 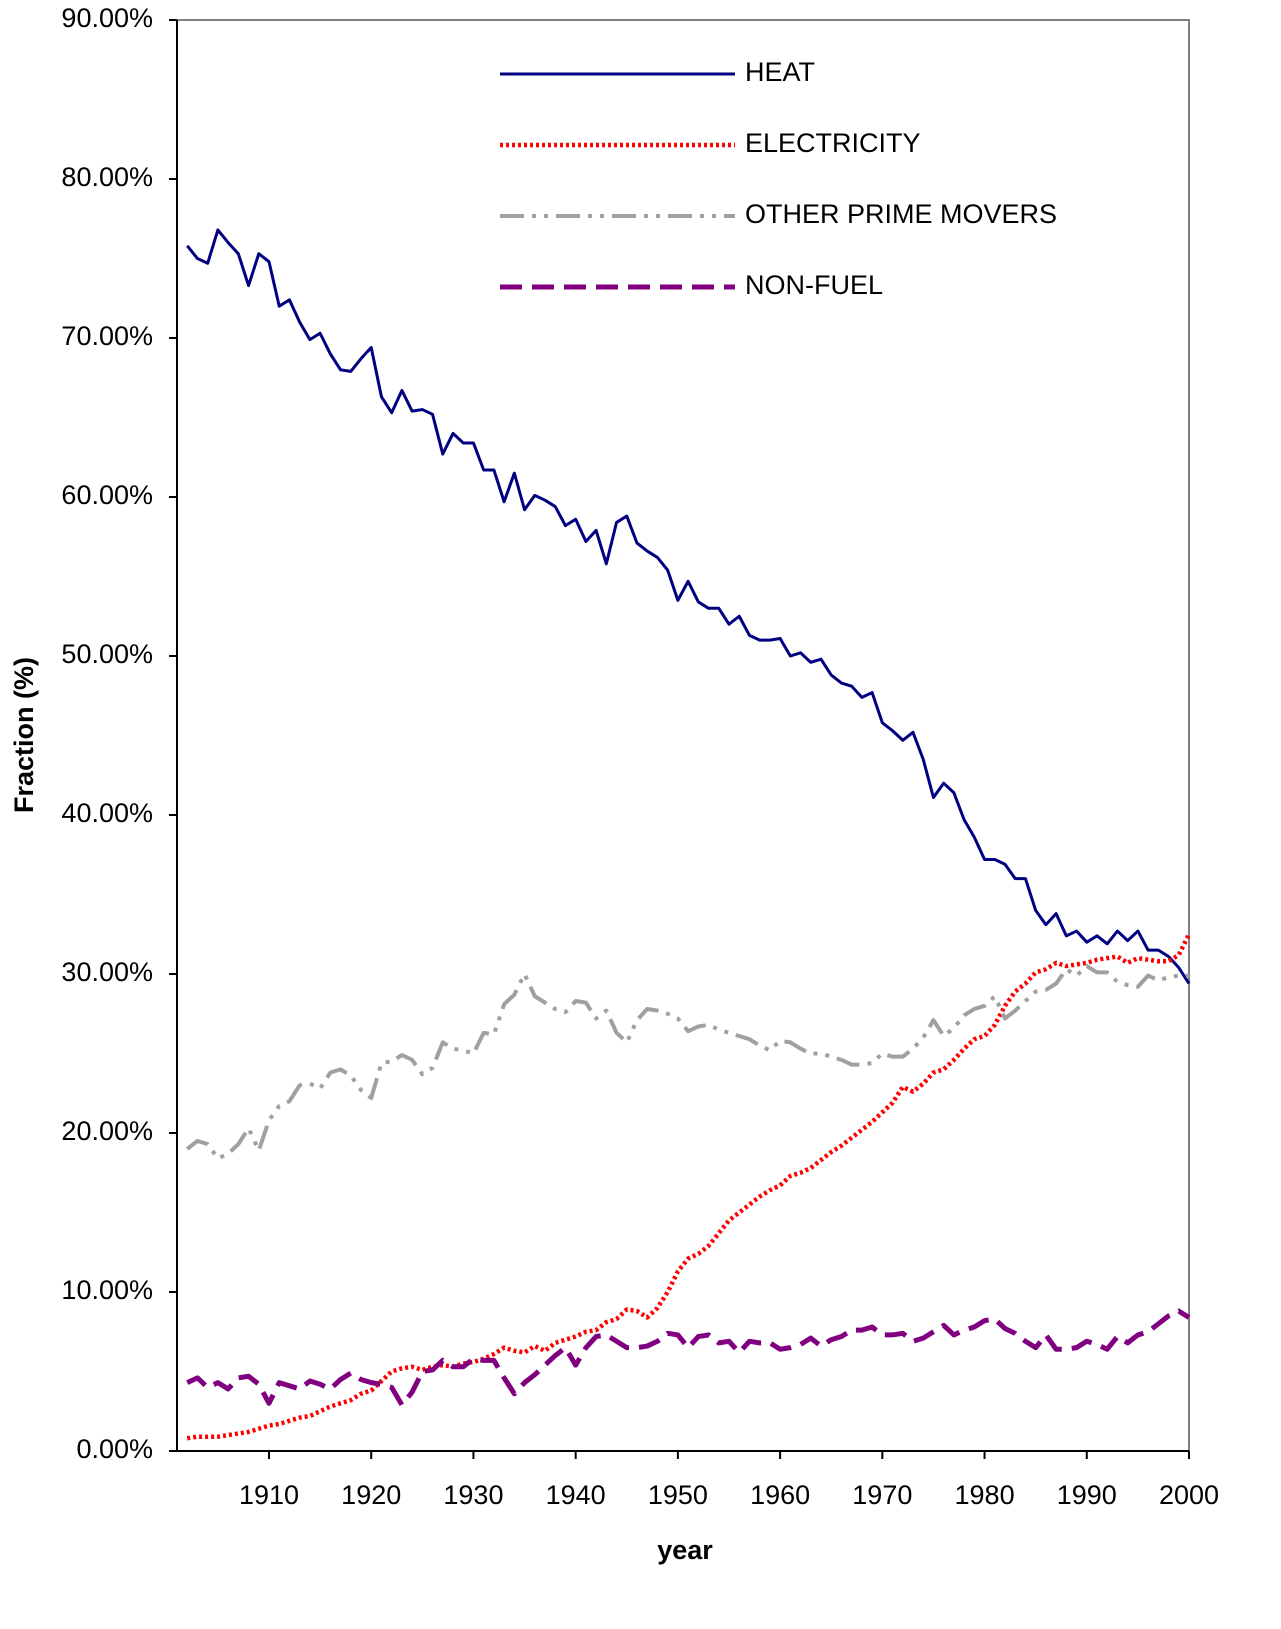 What do you see at coordinates (107, 495) in the screenshot?
I see `y-tick-label: 60.00%` at bounding box center [107, 495].